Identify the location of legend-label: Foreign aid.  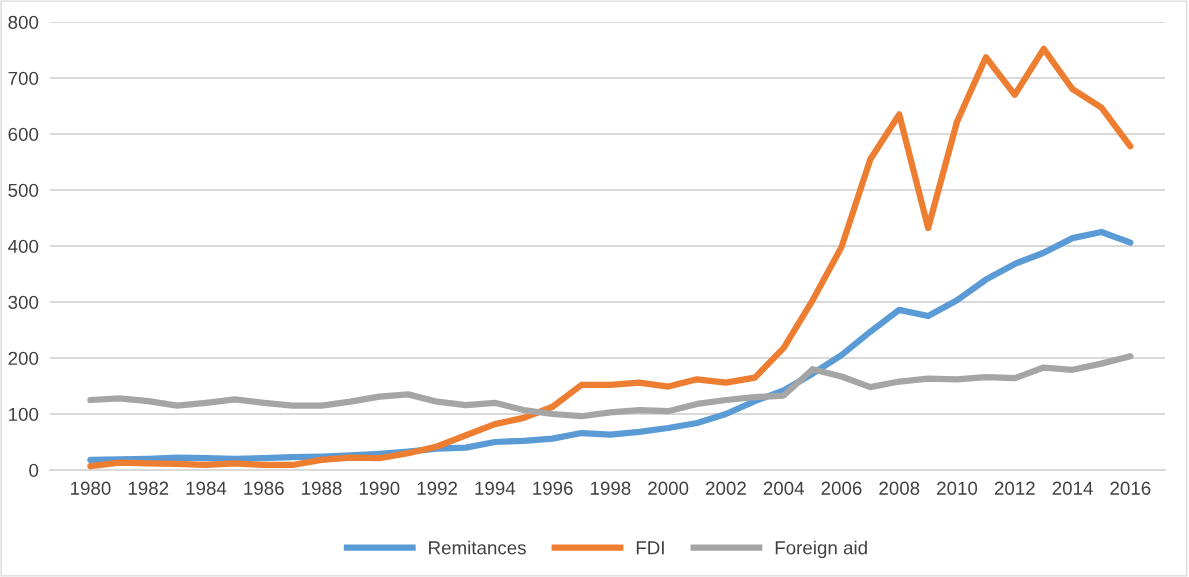
(821, 549).